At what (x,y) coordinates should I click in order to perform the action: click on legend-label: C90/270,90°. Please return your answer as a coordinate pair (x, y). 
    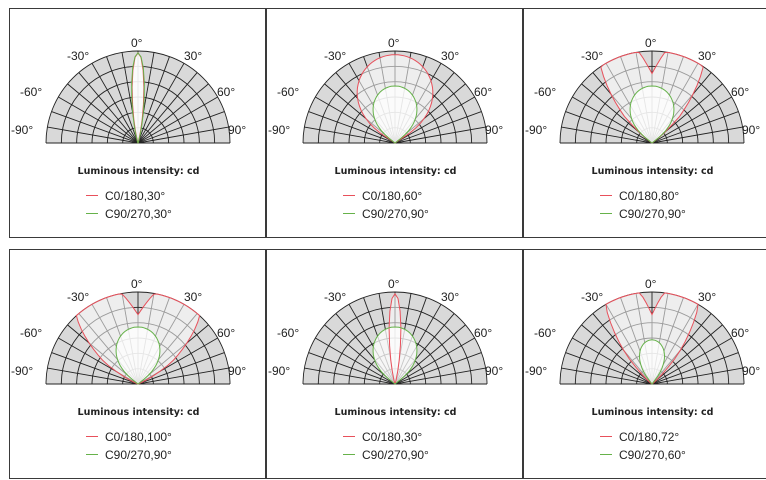
    Looking at the image, I should click on (138, 454).